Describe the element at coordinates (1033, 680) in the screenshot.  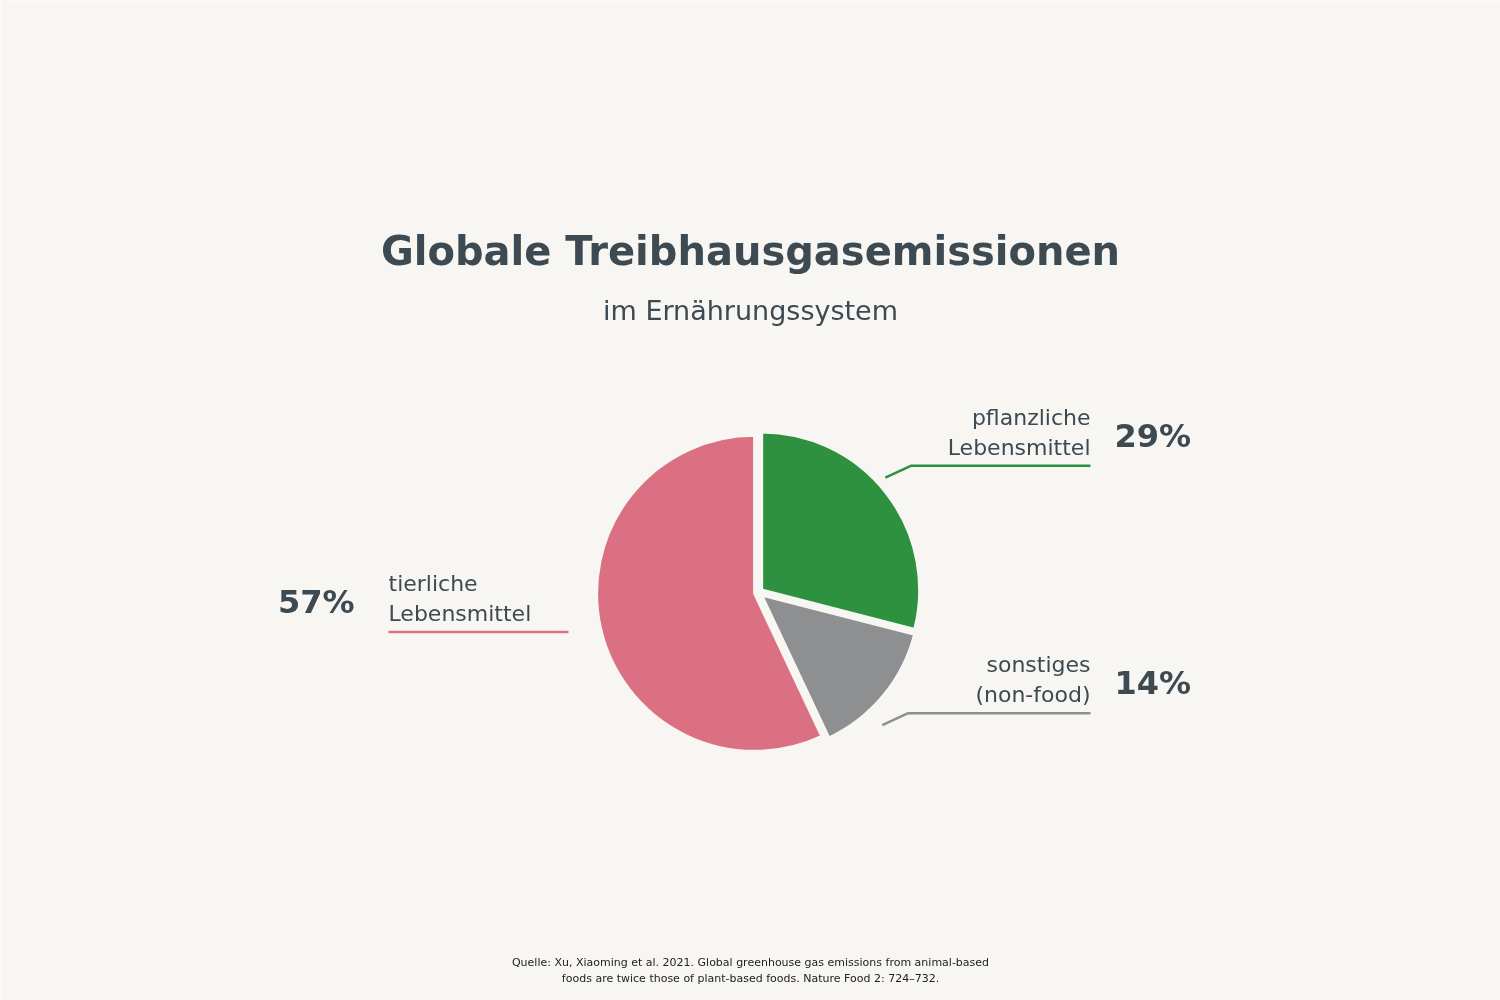
I see `slice-label: sonstiges (non-food)` at that location.